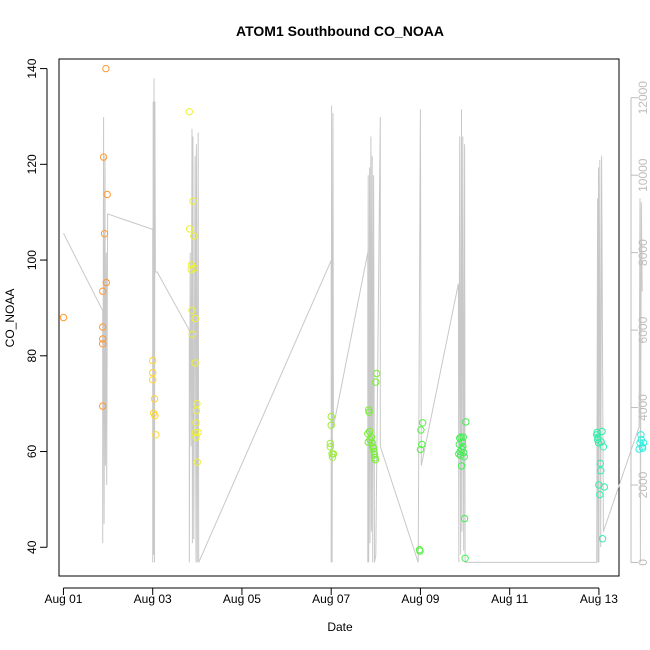 Image resolution: width=650 pixels, height=650 pixels. Describe the element at coordinates (32, 452) in the screenshot. I see `y-tick-label: 60` at that location.